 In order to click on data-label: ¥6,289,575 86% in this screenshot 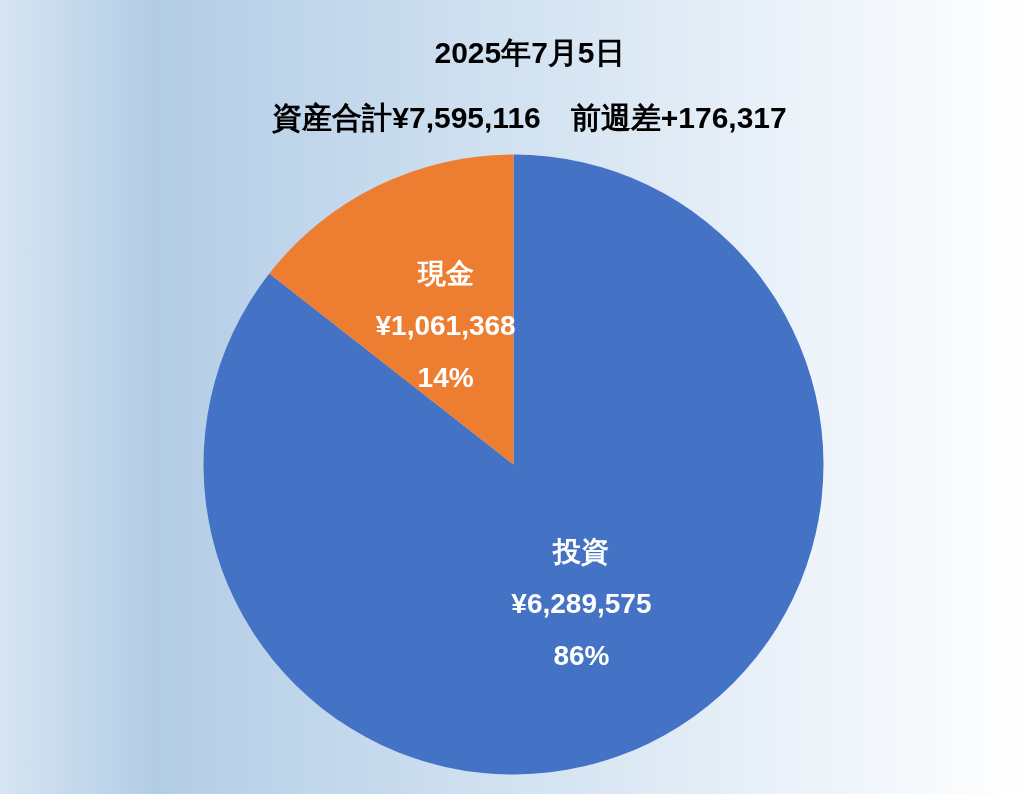, I will do `click(581, 630)`.